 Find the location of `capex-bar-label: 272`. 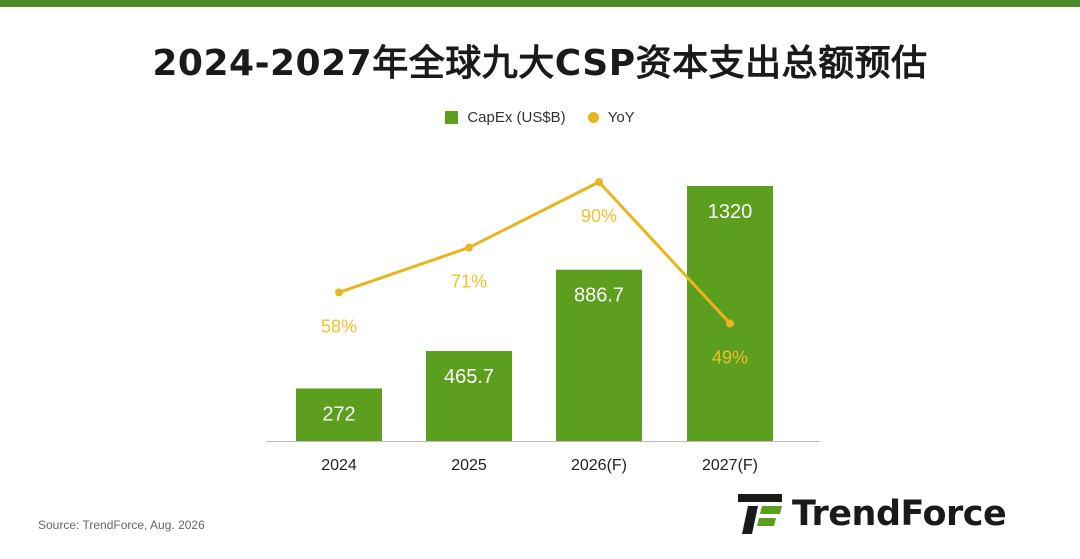

capex-bar-label: 272 is located at coordinates (338, 414).